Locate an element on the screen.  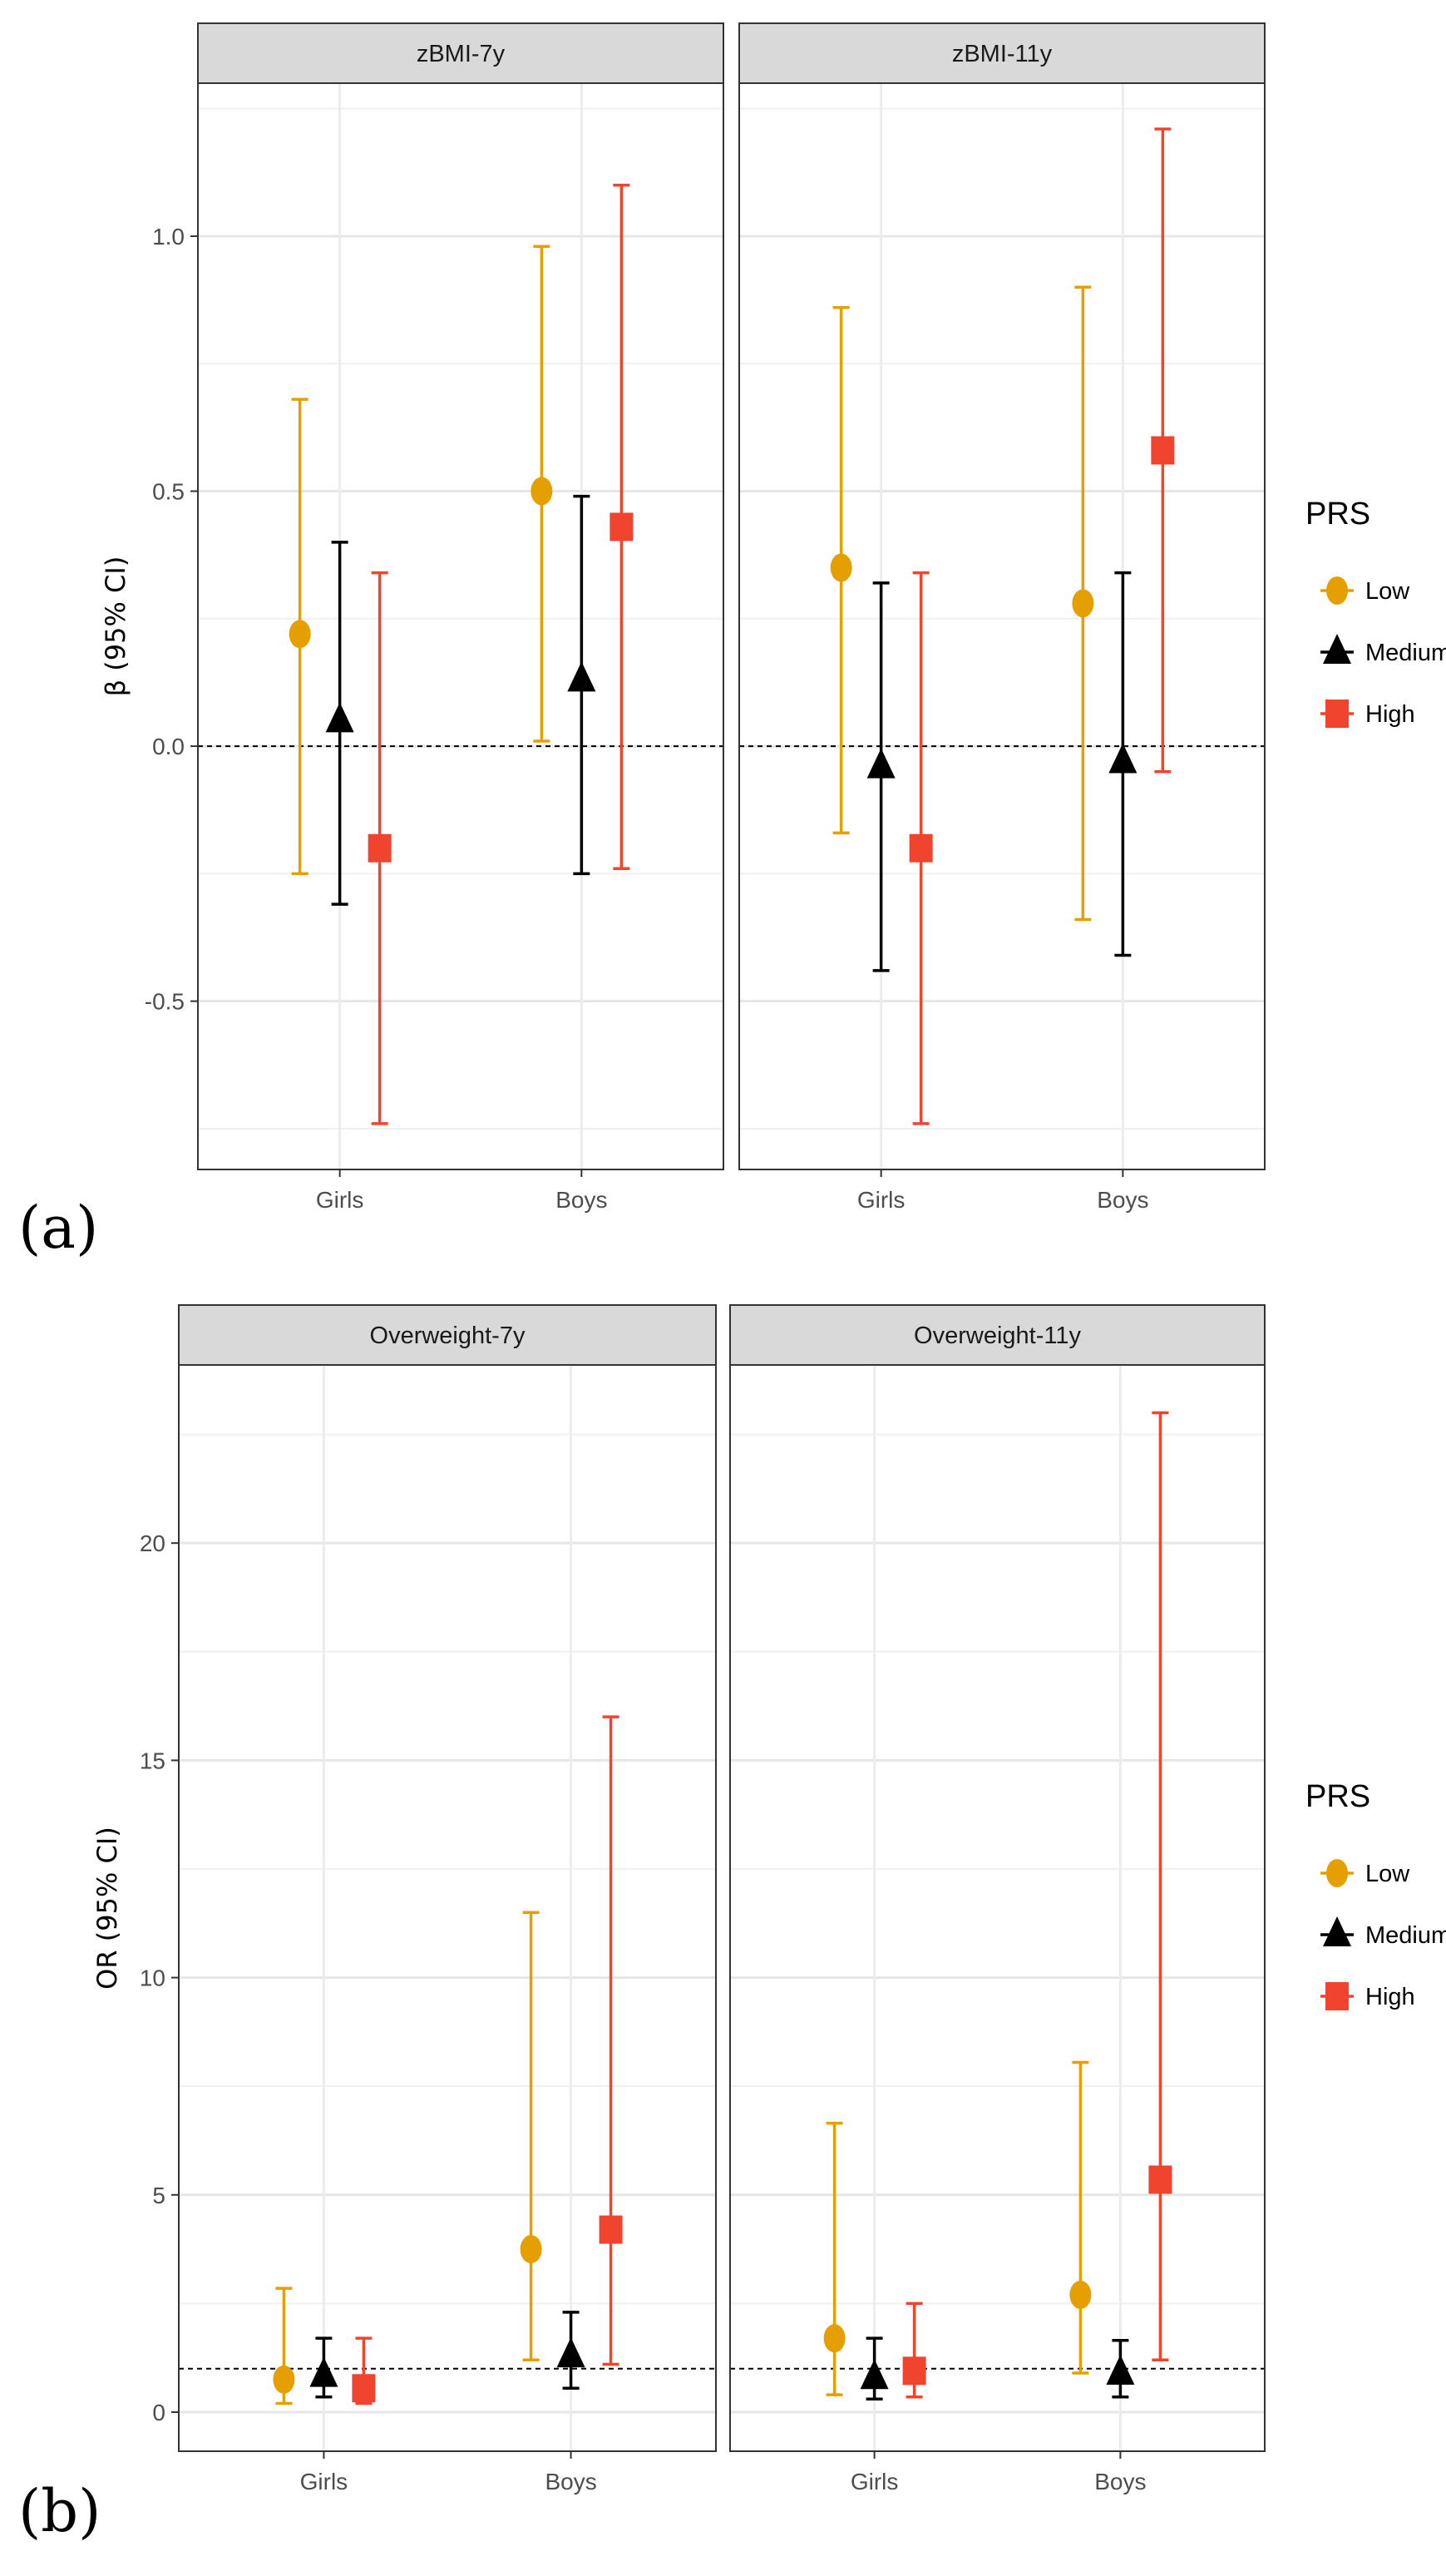
y-tick-label: 5 is located at coordinates (158, 2195).